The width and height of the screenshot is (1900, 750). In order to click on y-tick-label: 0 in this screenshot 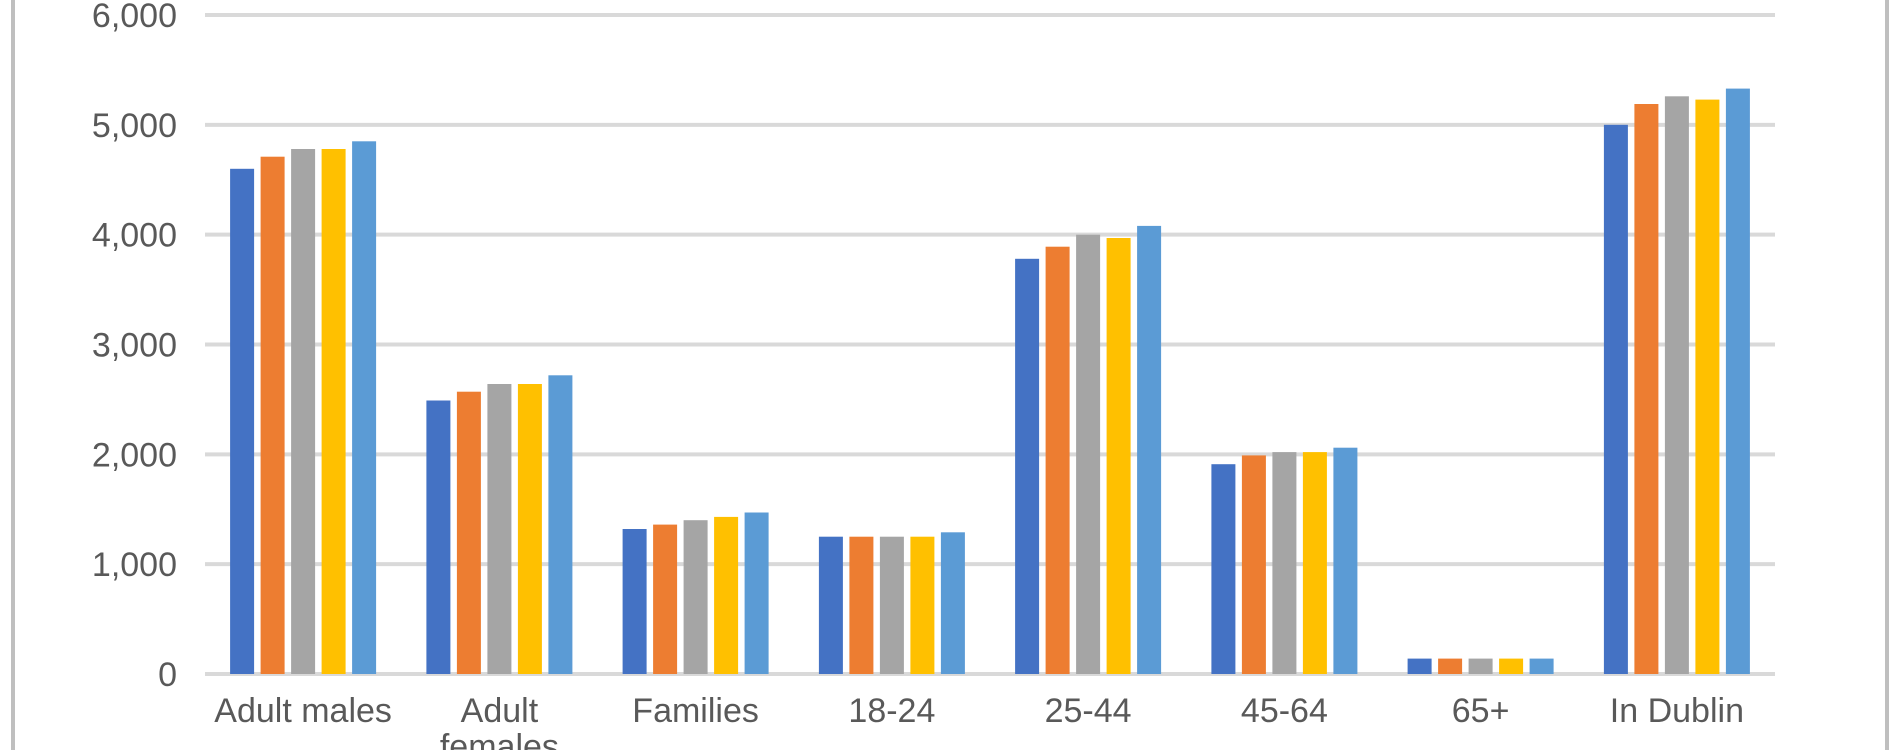, I will do `click(167, 675)`.